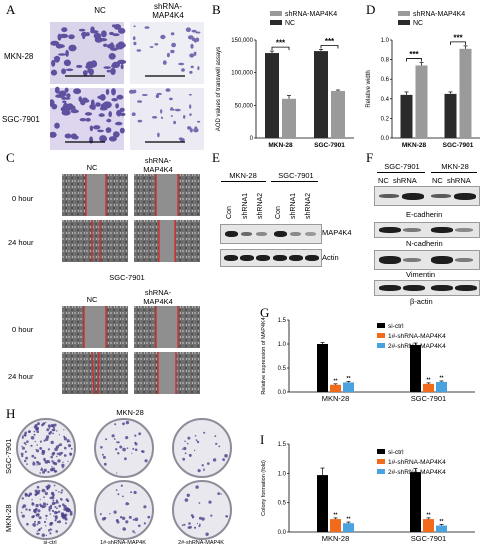 The width and height of the screenshot is (484, 550). Describe the element at coordinates (23, 329) in the screenshot. I see `panel-c-bottom-row-0h: 0 hour` at that location.